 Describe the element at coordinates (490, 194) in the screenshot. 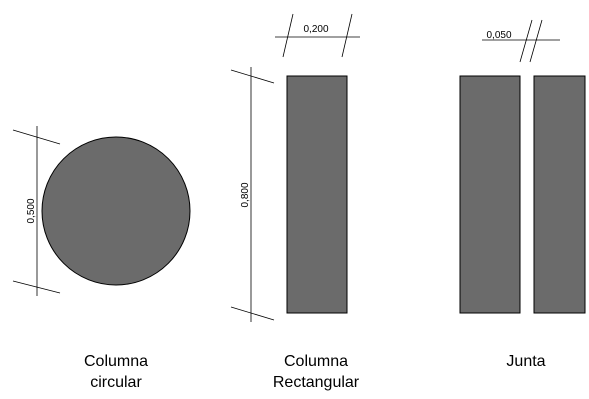

I see `joint-left-column` at that location.